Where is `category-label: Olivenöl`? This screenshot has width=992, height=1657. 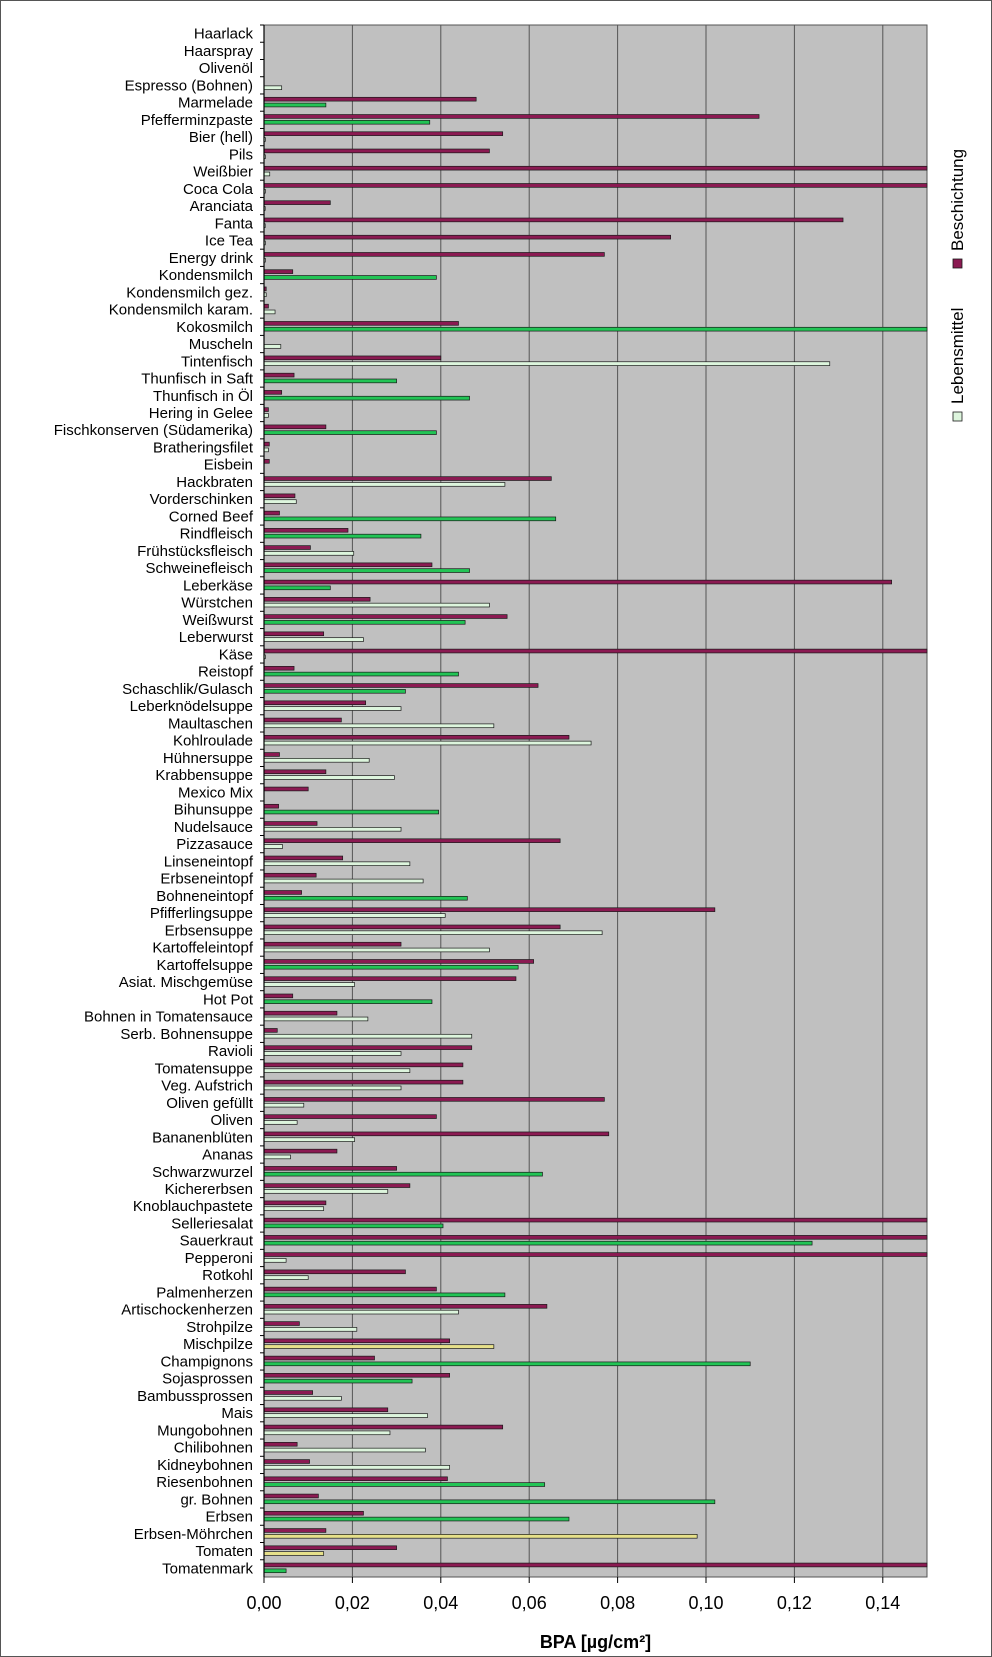
category-label: Olivenöl is located at coordinates (226, 68).